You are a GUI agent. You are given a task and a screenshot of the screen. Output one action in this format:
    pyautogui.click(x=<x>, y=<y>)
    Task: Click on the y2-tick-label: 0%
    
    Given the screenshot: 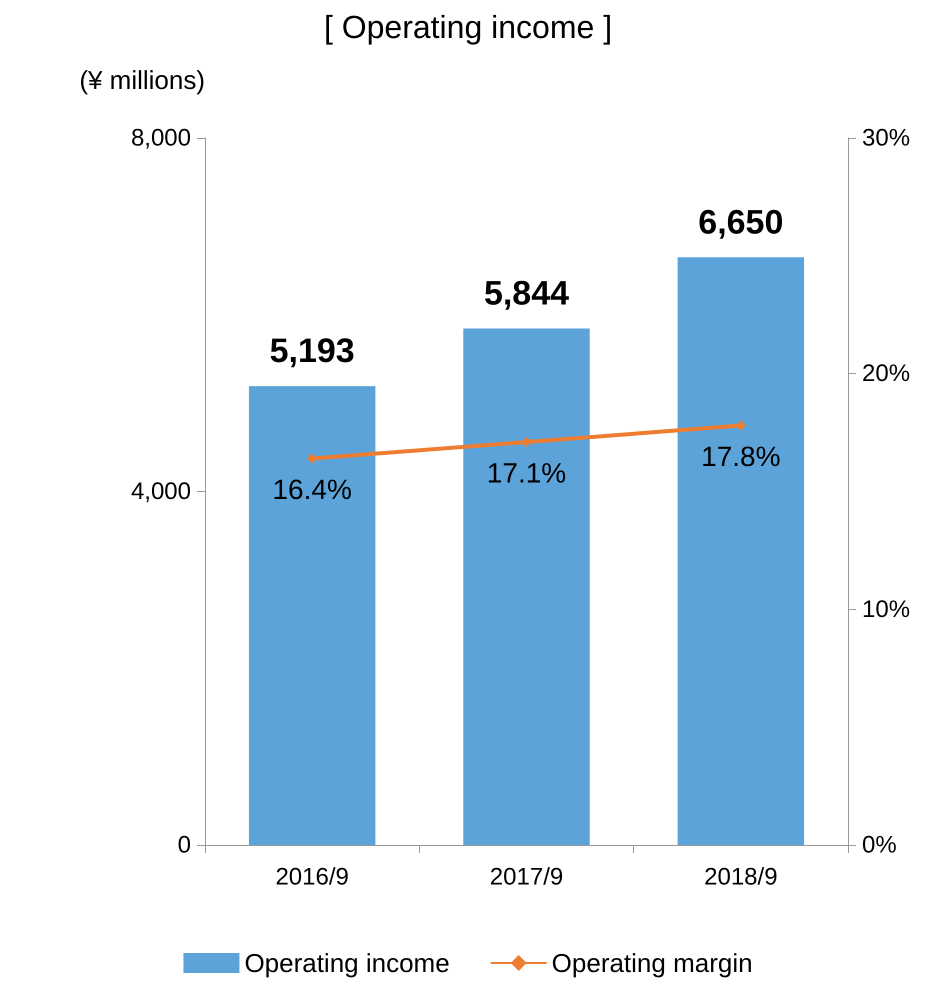 What is the action you would take?
    pyautogui.click(x=879, y=845)
    